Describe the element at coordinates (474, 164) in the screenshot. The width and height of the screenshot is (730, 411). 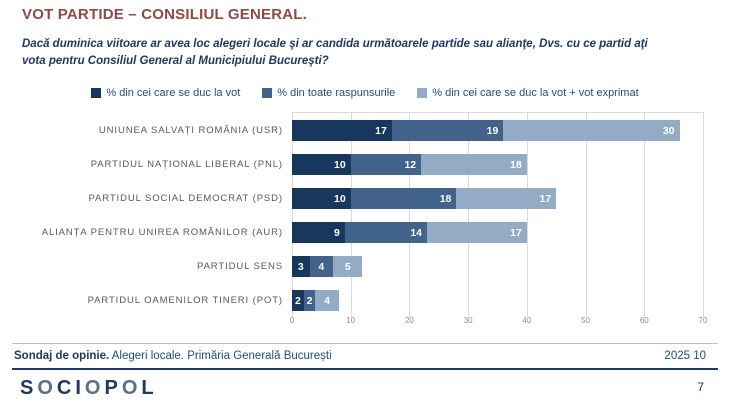
I see `bar-segment-series2: 18` at that location.